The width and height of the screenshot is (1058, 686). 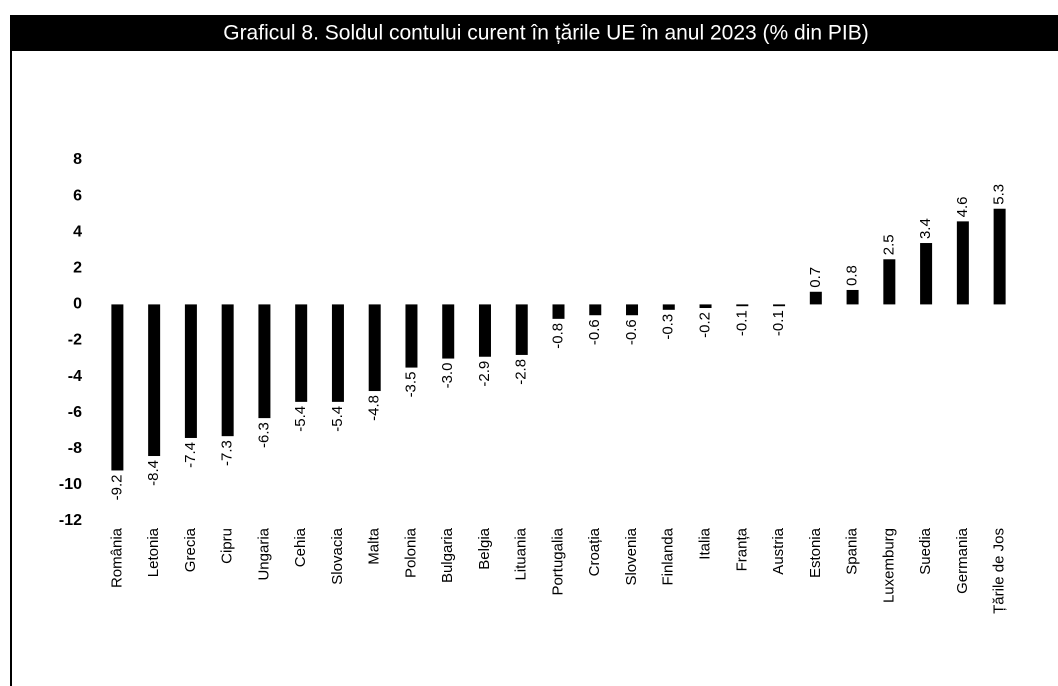 I want to click on y-tick-label: 6, so click(x=77, y=195).